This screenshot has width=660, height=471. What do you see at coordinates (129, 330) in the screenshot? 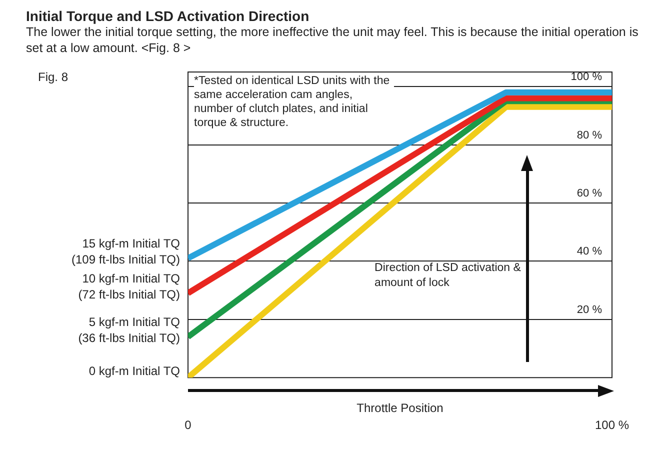
I see `series-label: 5 kgf-m Initial TQ (36 ft-lbs Initial TQ)` at bounding box center [129, 330].